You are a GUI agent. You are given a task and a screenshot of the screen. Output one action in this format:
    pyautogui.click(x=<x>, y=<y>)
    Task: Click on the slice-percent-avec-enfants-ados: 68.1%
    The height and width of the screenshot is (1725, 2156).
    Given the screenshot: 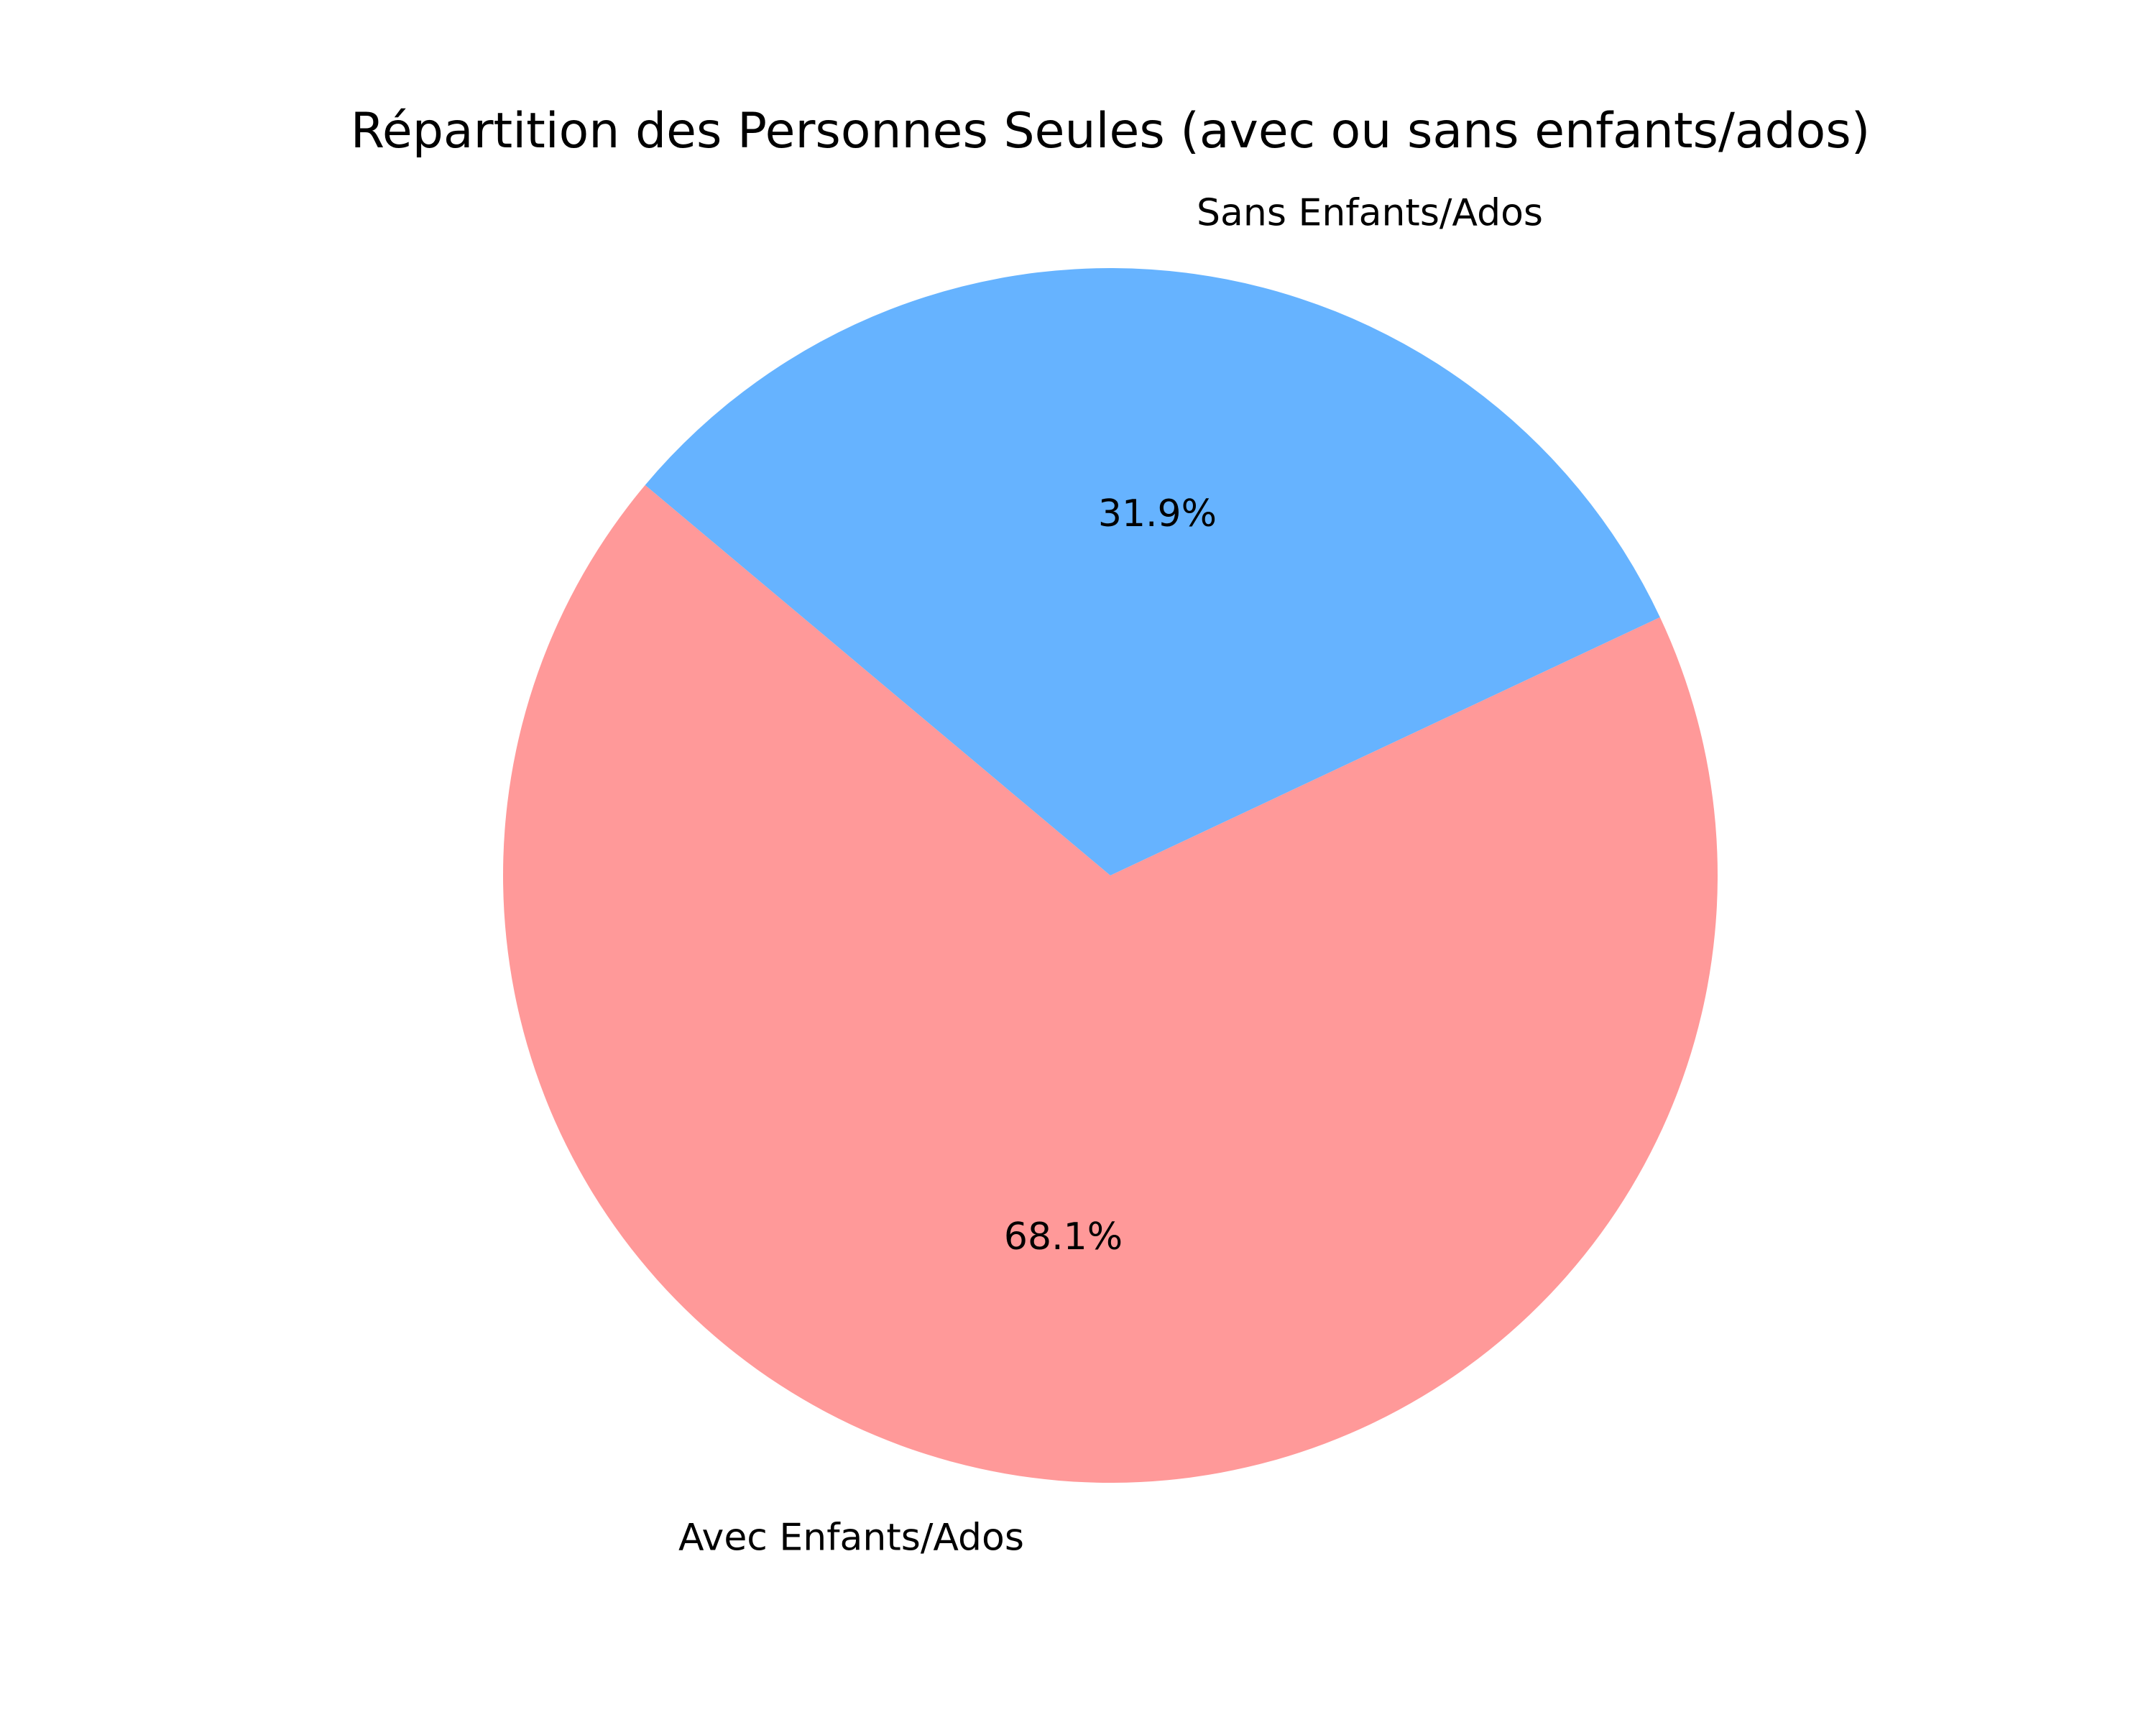 What is the action you would take?
    pyautogui.click(x=1063, y=1237)
    